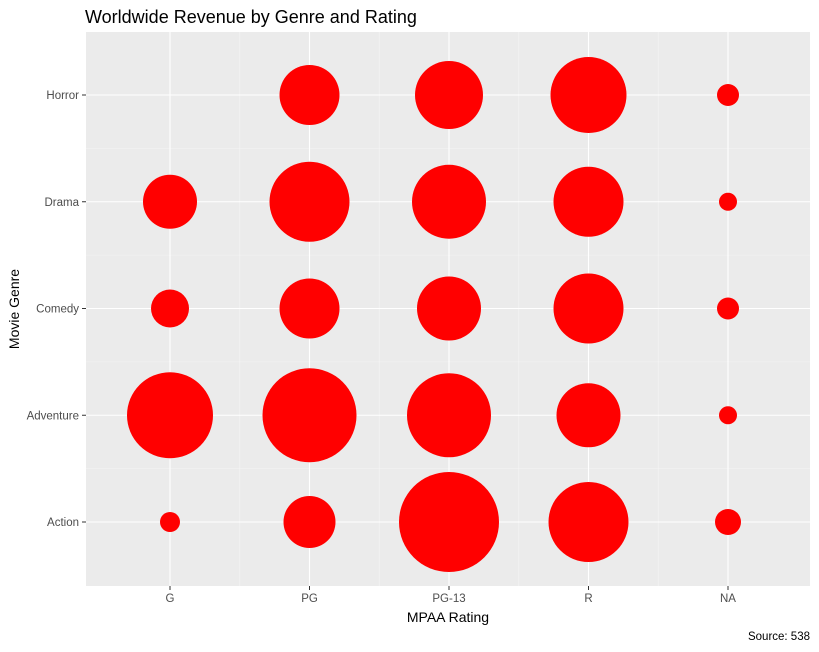  Describe the element at coordinates (779, 637) in the screenshot. I see `source-caption: Source: 538` at that location.